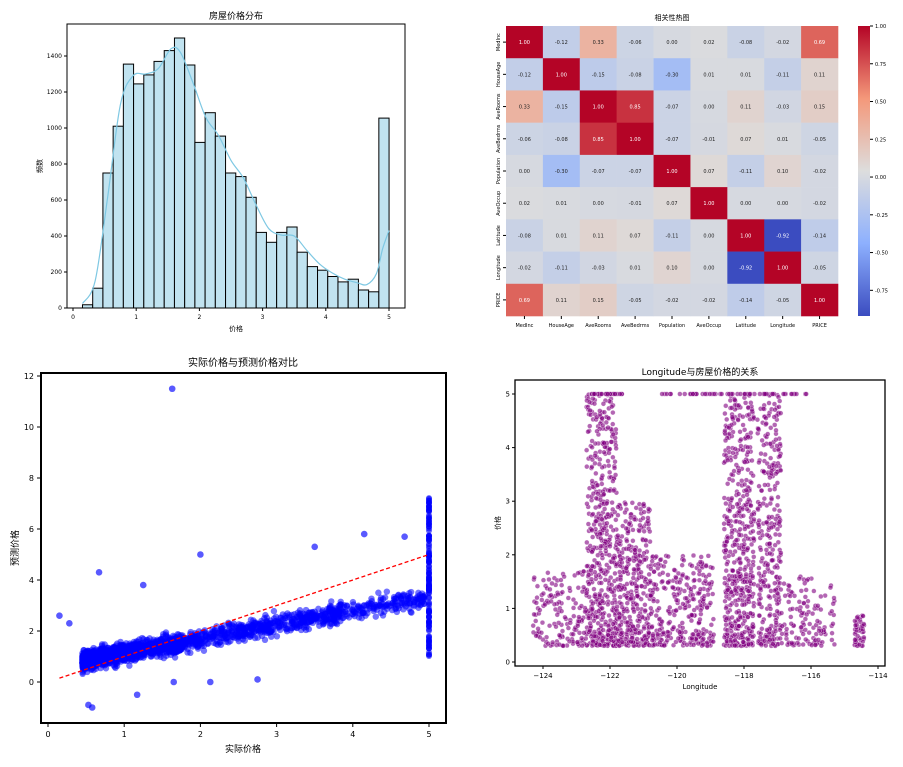 The width and height of the screenshot is (903, 767). Describe the element at coordinates (710, 673) in the screenshot. I see `scatter2-x-ticks: −124 −122 −120 −118 −116 −114` at that location.